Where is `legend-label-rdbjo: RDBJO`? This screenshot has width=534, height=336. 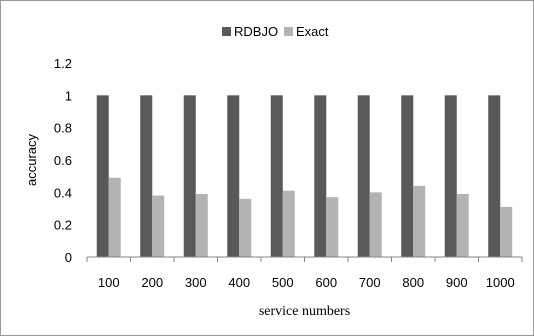 legend-label-rdbjo: RDBJO is located at coordinates (256, 31).